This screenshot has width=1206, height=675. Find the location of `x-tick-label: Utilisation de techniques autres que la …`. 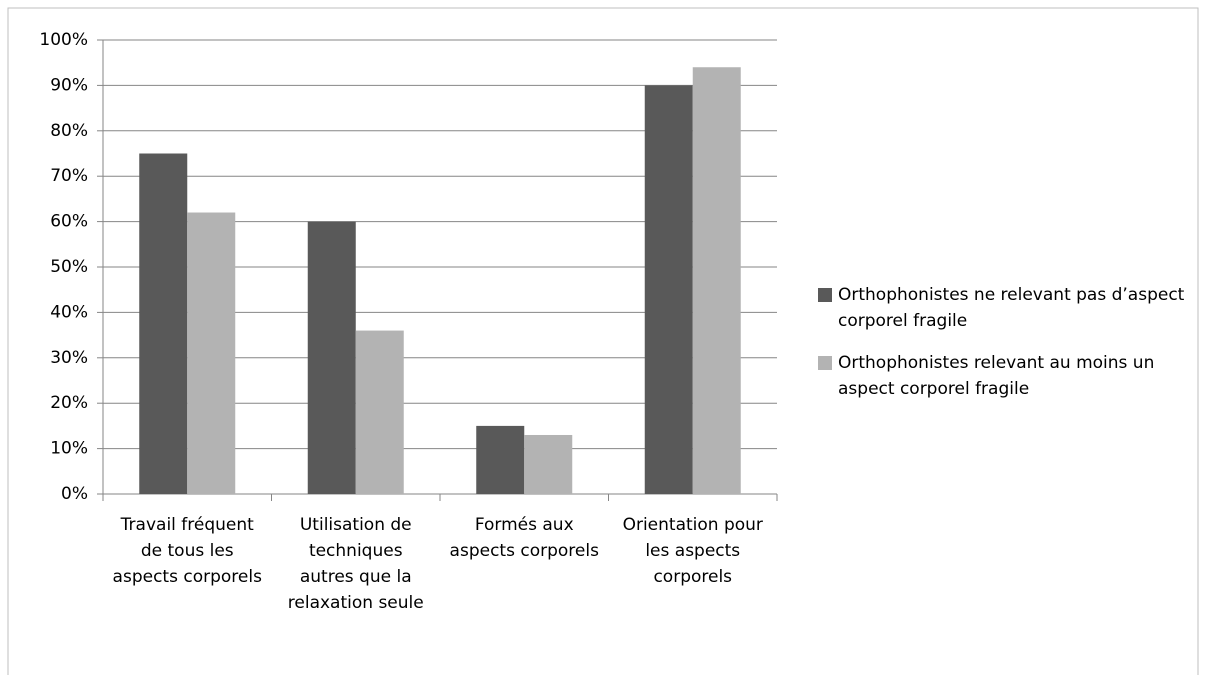

x-tick-label: Utilisation de techniques autres que la … is located at coordinates (355, 564).